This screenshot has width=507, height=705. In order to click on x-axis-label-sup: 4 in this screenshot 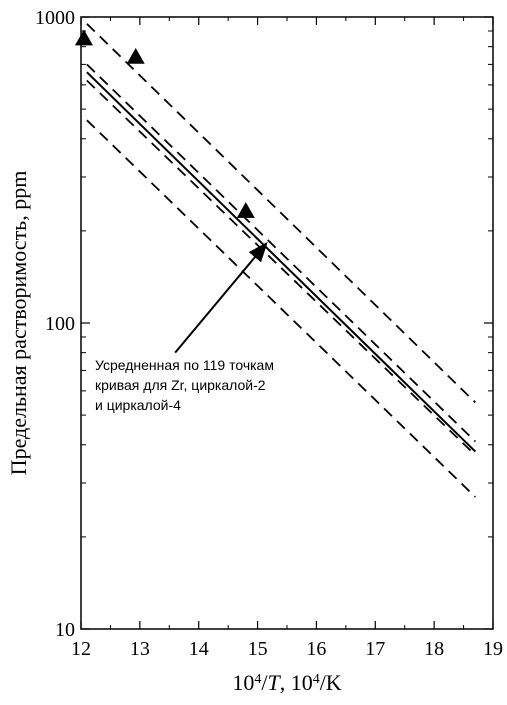, I will do `click(257, 679)`.